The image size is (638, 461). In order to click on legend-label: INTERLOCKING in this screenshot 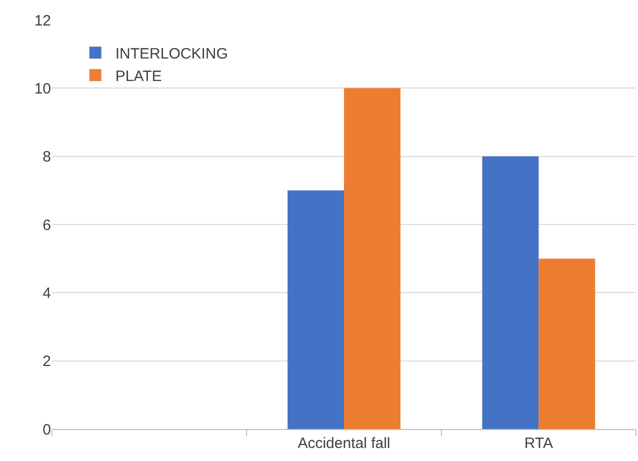, I will do `click(171, 53)`.